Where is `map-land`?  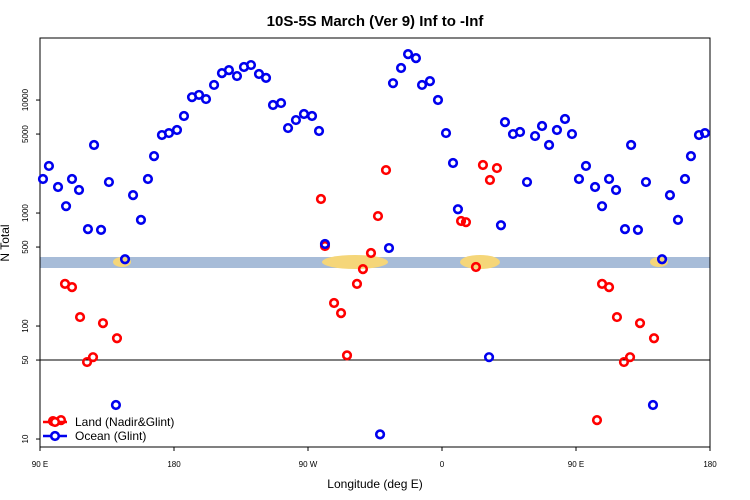 map-land is located at coordinates (355, 262).